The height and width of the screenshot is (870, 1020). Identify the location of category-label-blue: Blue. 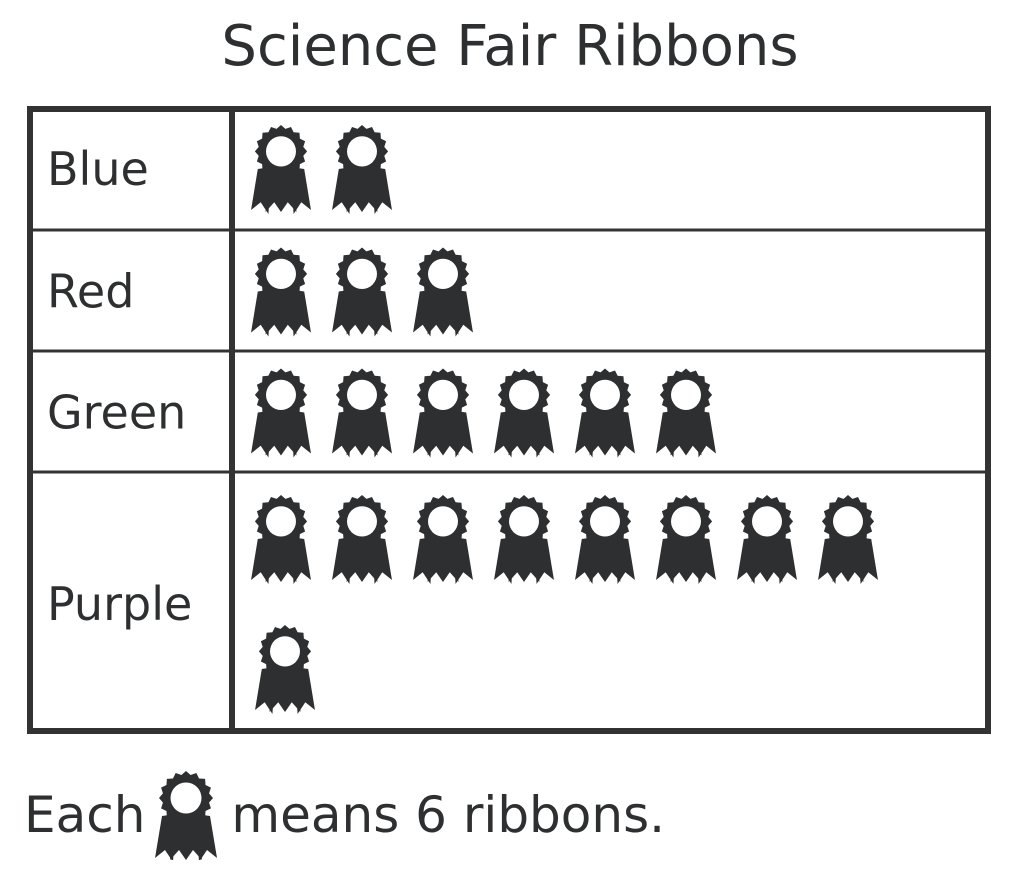
(98, 169).